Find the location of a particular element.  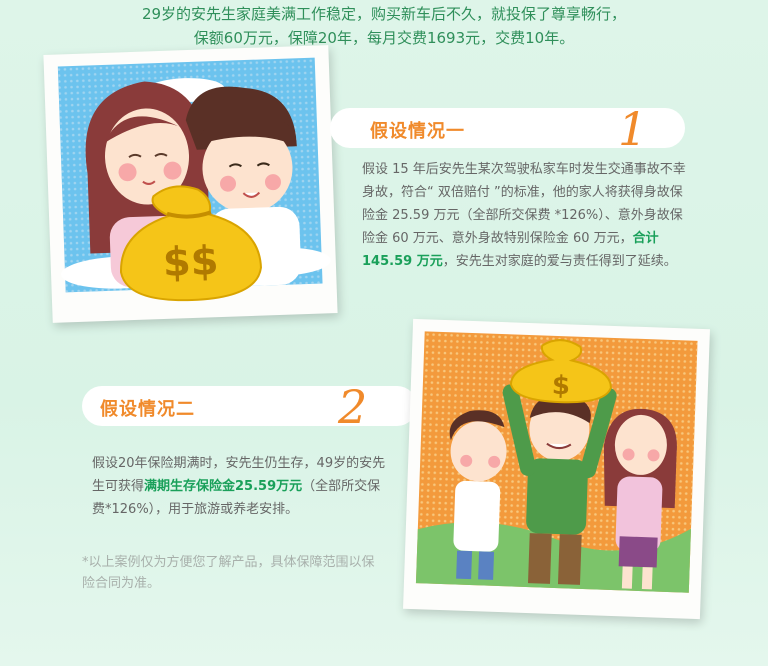

family-money-illustration: $ is located at coordinates (556, 462).